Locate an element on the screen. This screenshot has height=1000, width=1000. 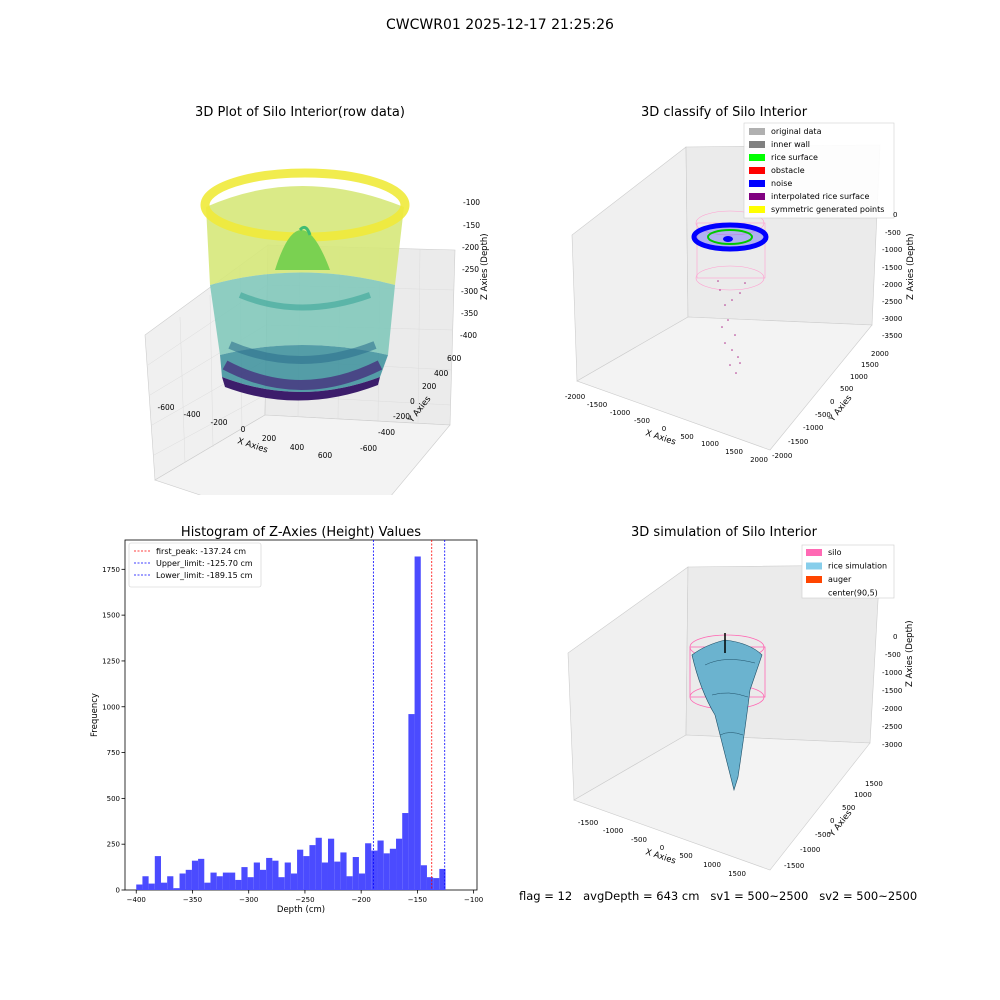
simulation-x-tick: -500 is located at coordinates (639, 840).